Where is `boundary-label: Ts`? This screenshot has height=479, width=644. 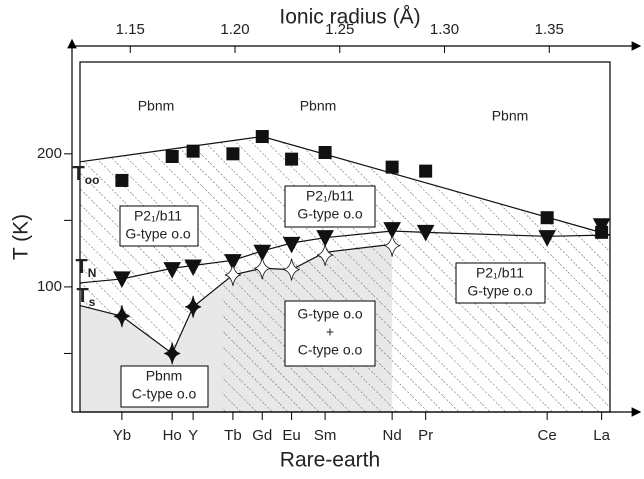
boundary-label: Ts is located at coordinates (86, 297).